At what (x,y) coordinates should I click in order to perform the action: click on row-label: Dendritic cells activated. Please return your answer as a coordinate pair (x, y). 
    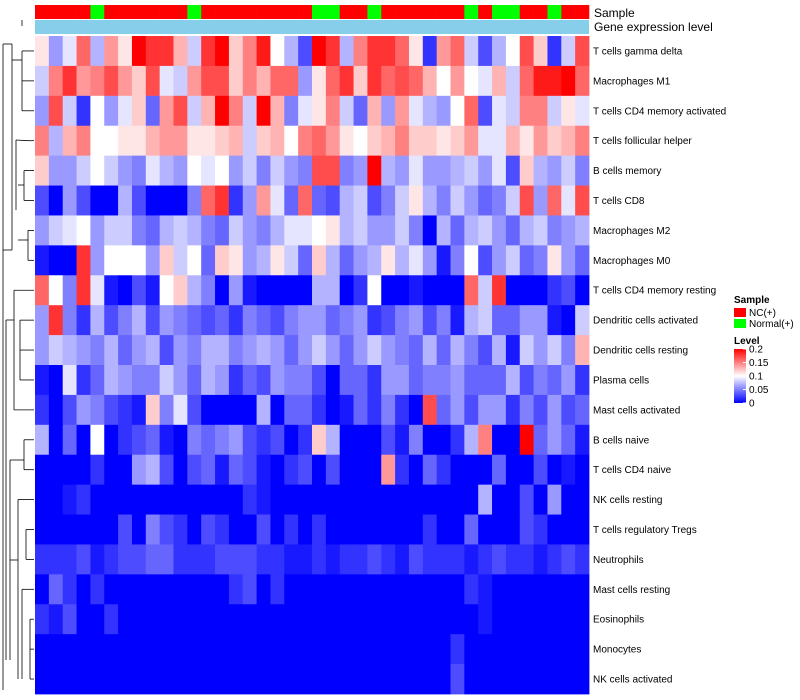
    Looking at the image, I should click on (645, 321).